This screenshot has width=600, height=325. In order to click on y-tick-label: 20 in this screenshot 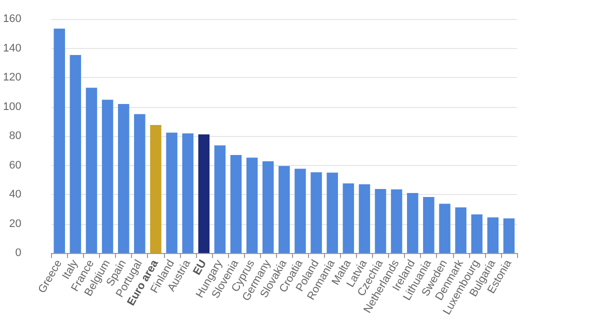, I will do `click(15, 224)`.